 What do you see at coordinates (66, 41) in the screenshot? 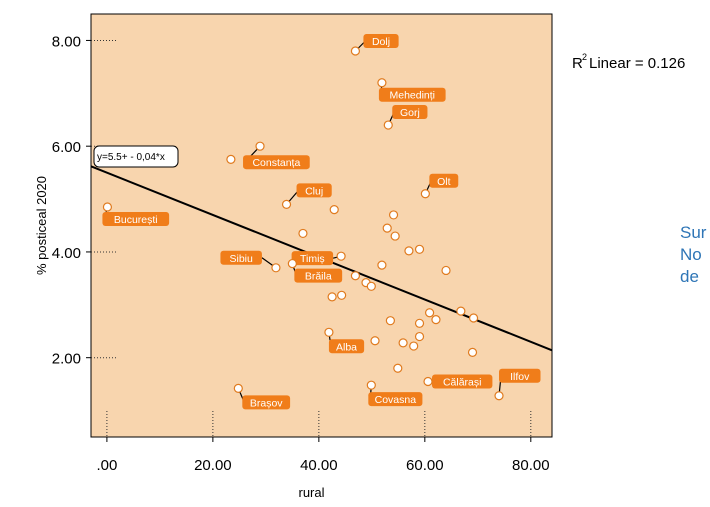
I see `y-tick-label: 8.00` at bounding box center [66, 41].